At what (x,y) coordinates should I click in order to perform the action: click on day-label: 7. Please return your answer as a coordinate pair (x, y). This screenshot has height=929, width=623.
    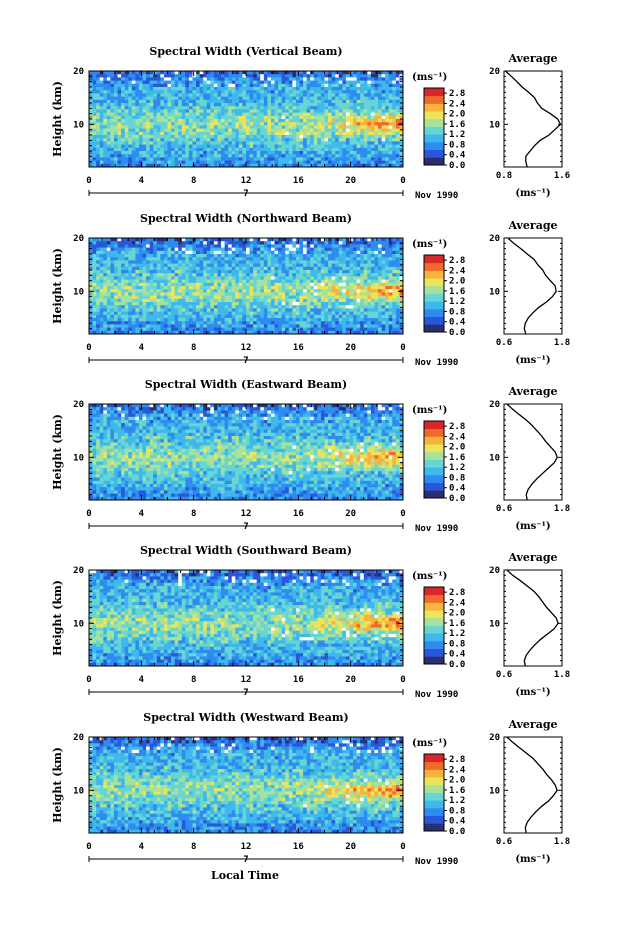
    Looking at the image, I should click on (245, 194).